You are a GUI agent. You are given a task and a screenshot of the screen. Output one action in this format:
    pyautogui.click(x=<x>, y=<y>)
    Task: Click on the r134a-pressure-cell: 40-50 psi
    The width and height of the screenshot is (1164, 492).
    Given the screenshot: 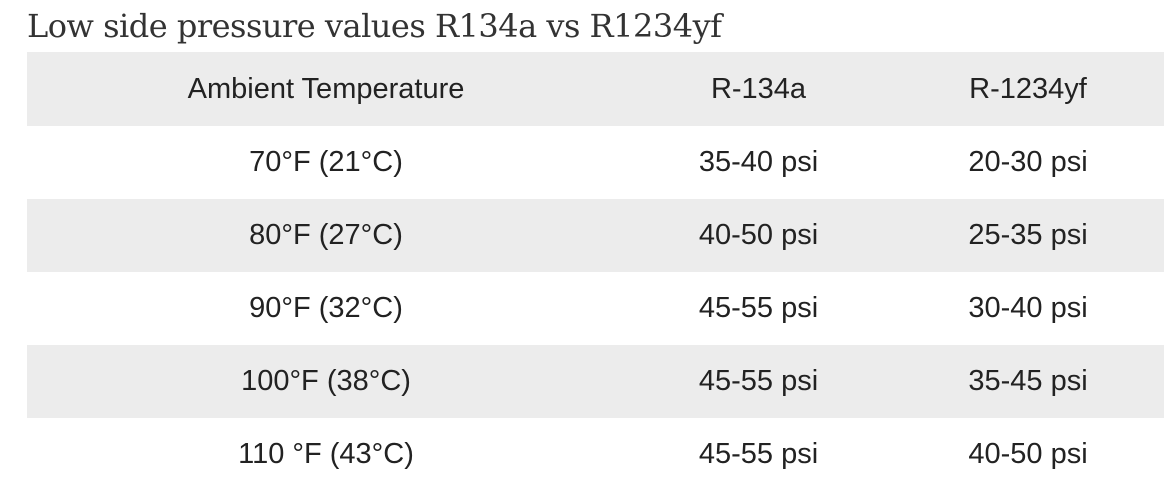 What is the action you would take?
    pyautogui.click(x=758, y=235)
    